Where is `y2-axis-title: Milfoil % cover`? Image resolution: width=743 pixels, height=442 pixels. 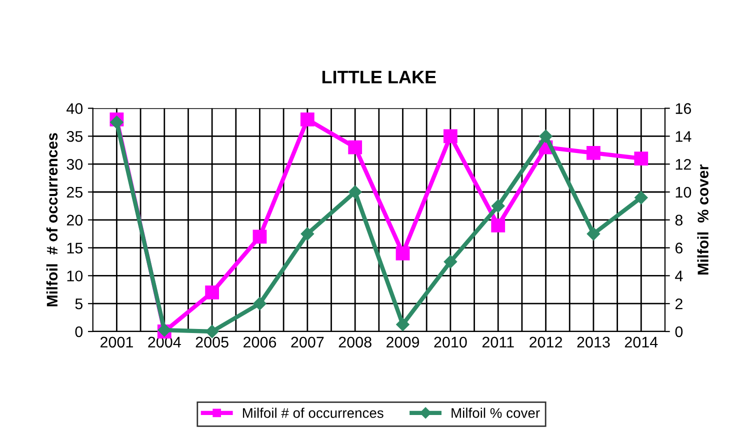
y2-axis-title: Milfoil % cover is located at coordinates (702, 219).